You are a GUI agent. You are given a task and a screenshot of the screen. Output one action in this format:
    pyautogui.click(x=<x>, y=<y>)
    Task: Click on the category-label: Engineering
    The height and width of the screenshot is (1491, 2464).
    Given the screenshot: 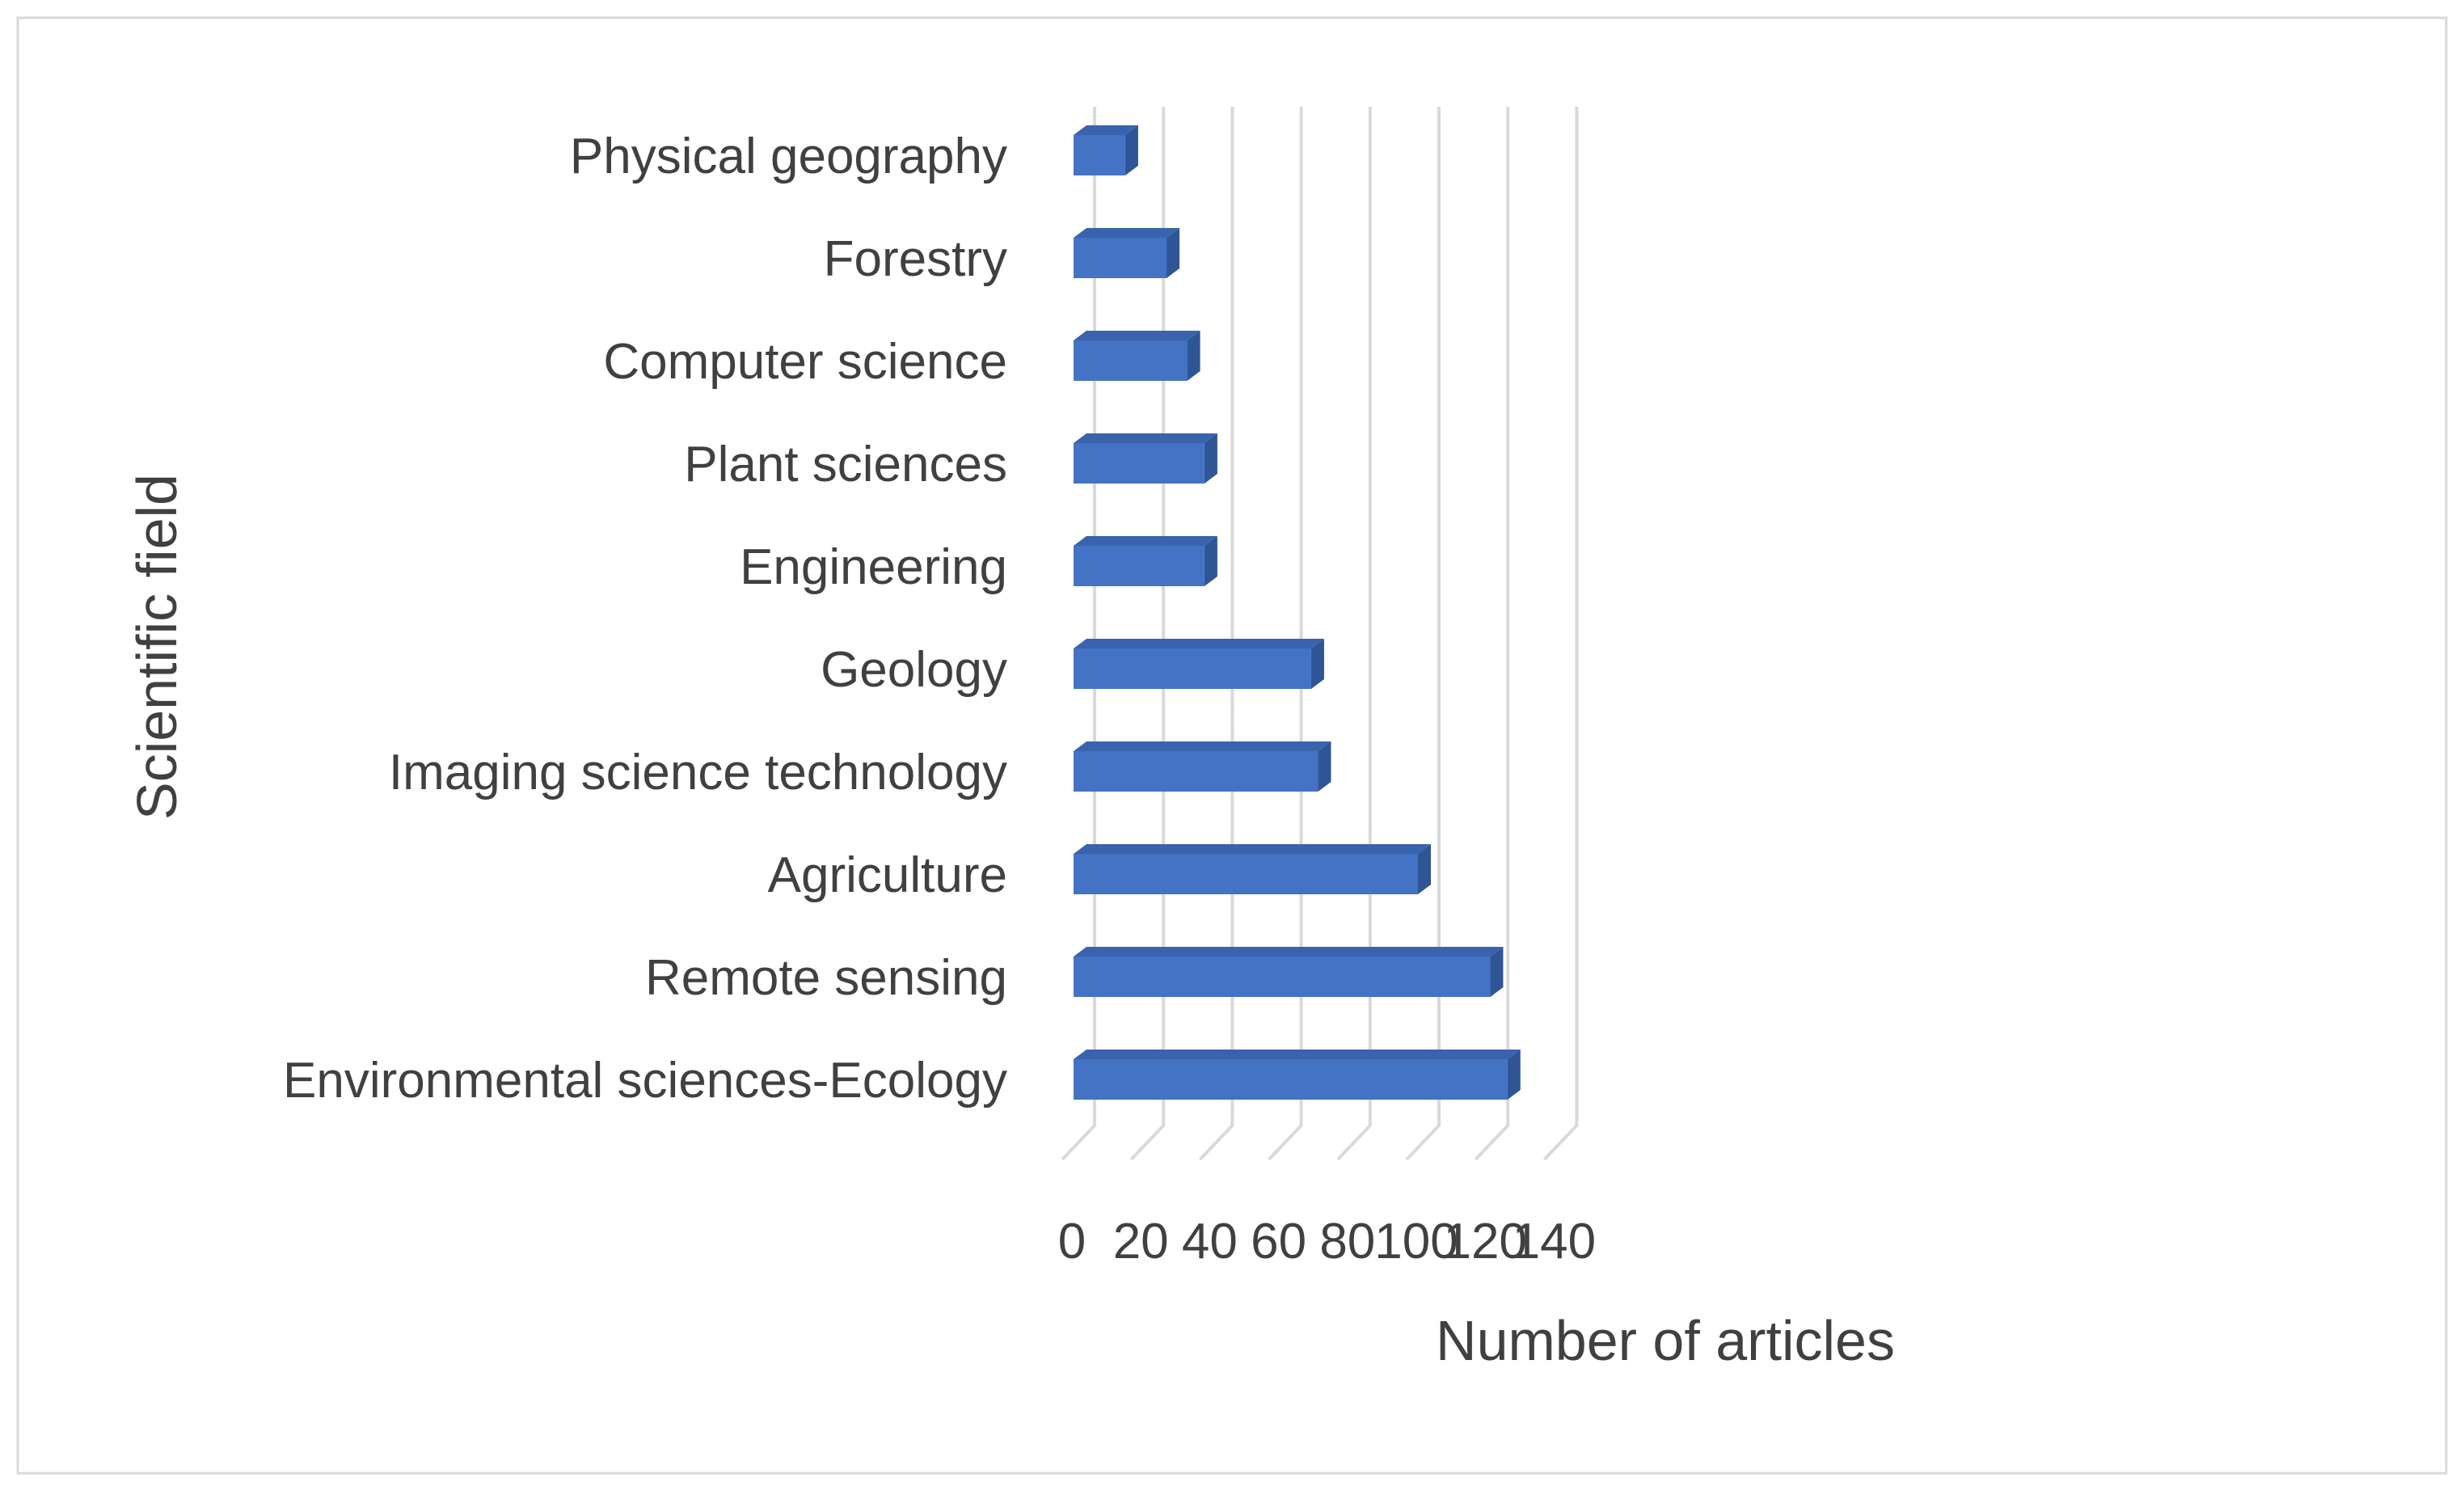 What is the action you would take?
    pyautogui.click(x=874, y=567)
    